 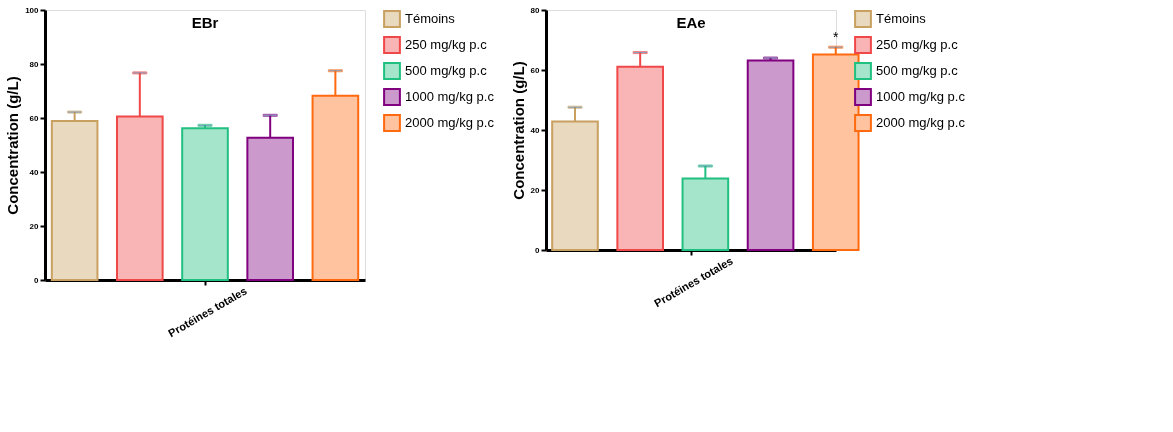 I want to click on chart-title: EAe, so click(x=691, y=22).